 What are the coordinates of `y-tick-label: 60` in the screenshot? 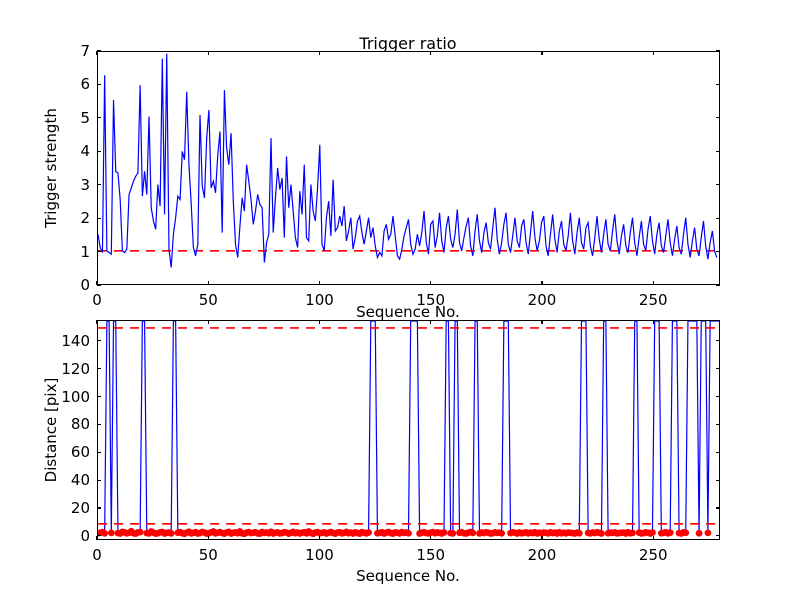 It's located at (80, 452).